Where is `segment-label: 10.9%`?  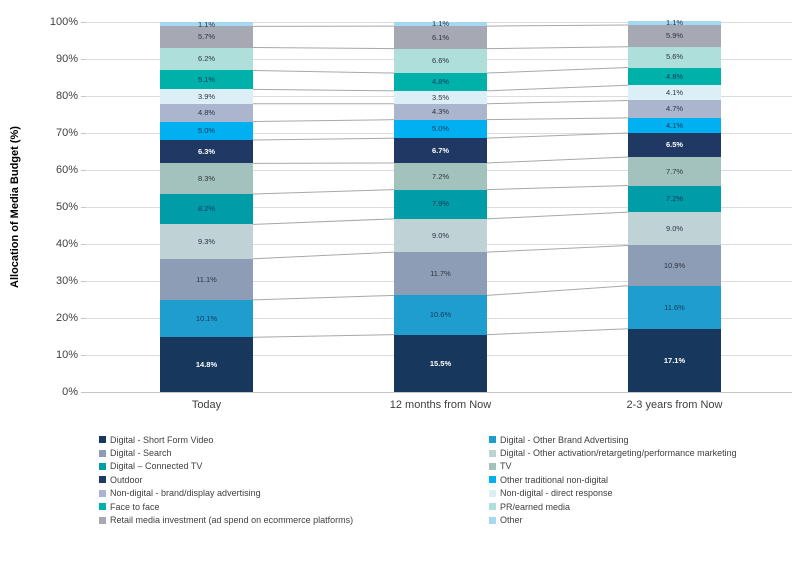
segment-label: 10.9% is located at coordinates (674, 265).